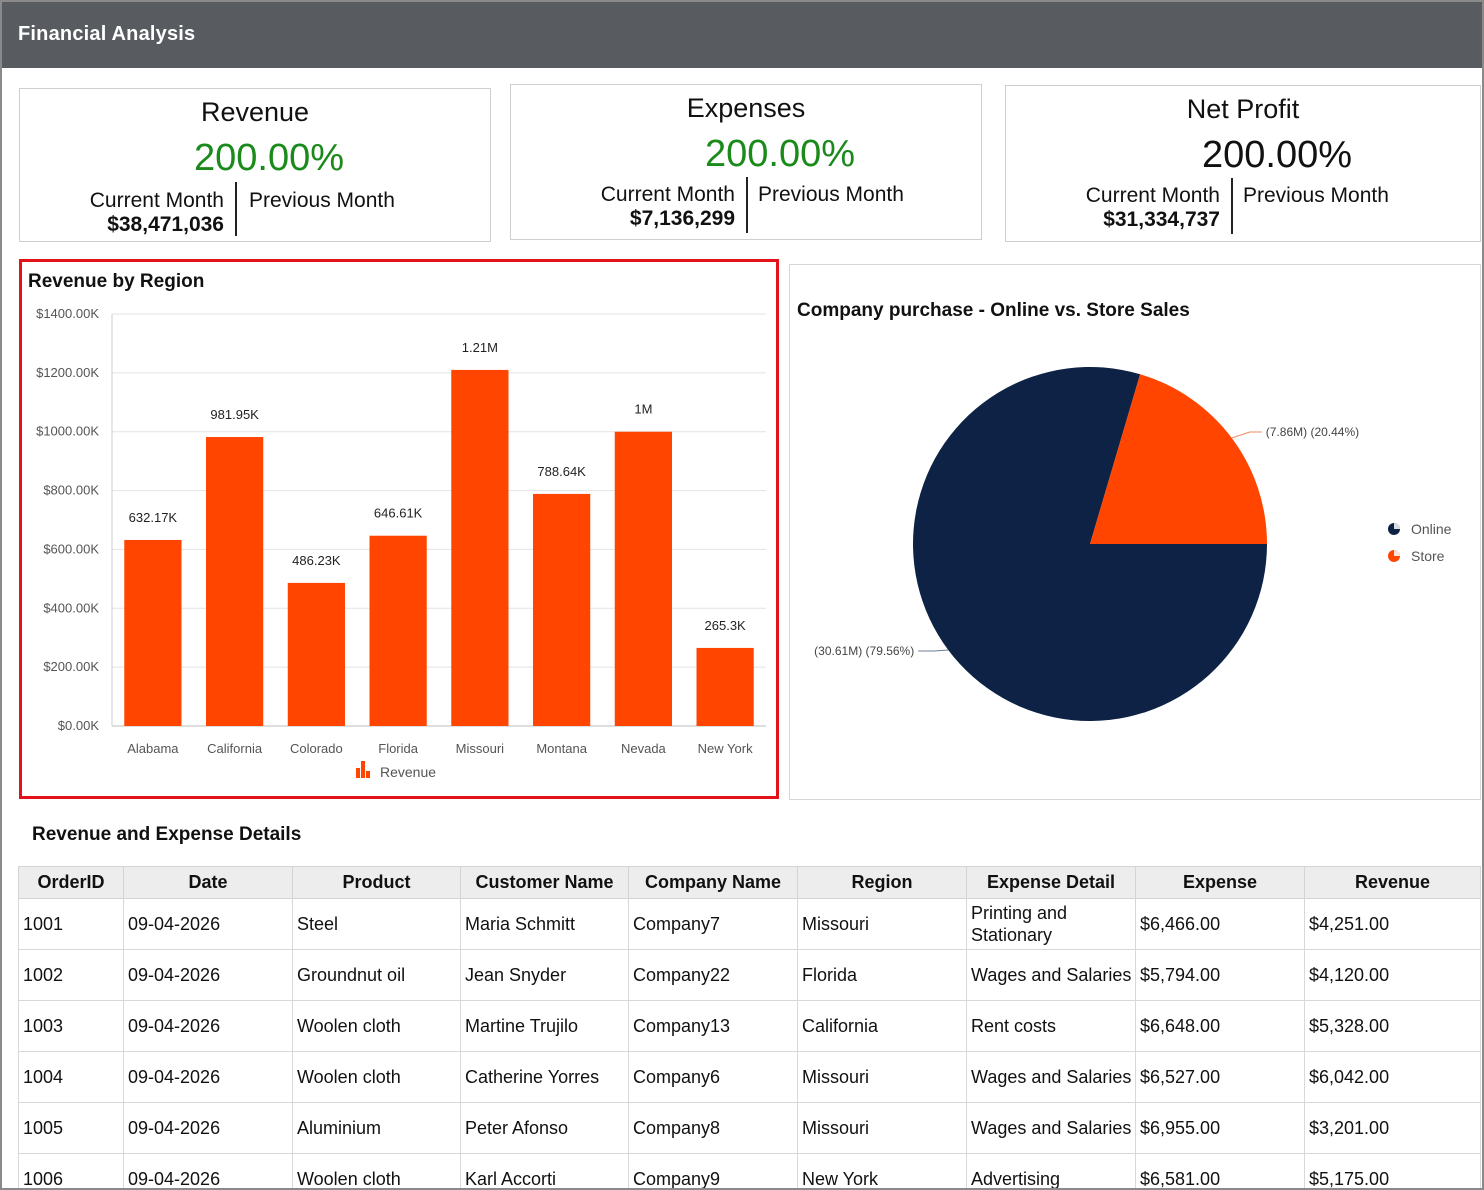  Describe the element at coordinates (376, 1128) in the screenshot. I see `cell-product: Aluminium` at that location.